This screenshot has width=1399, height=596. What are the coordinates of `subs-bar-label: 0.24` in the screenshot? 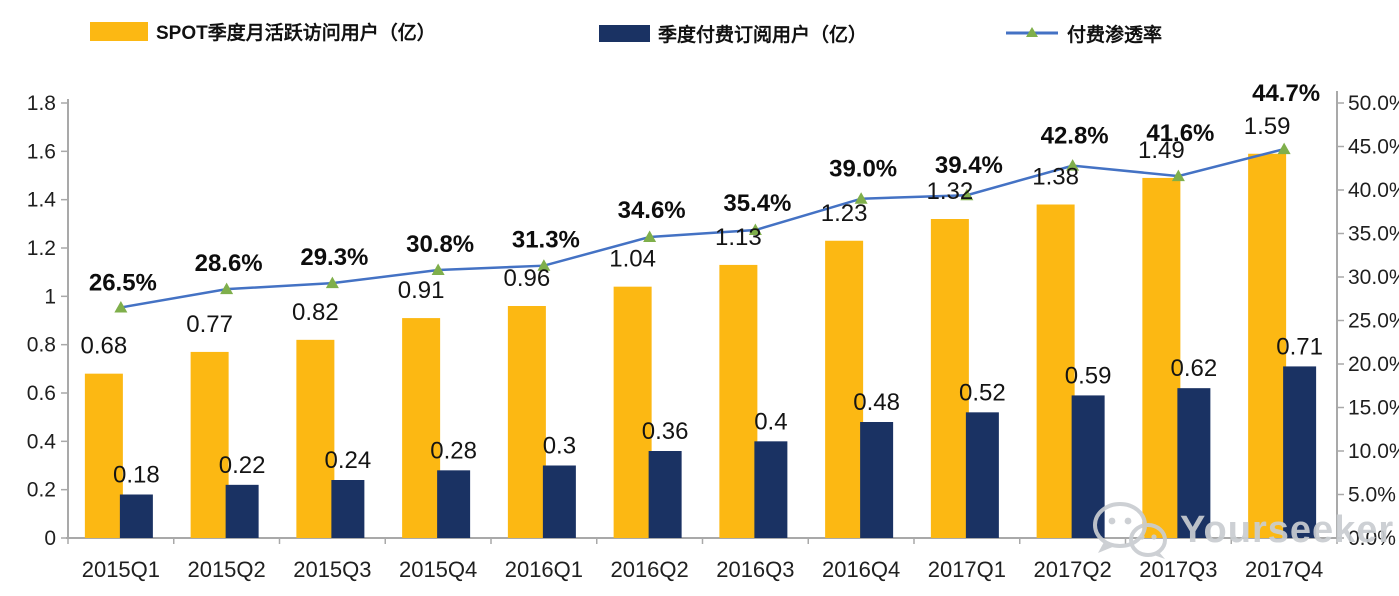 It's located at (348, 460).